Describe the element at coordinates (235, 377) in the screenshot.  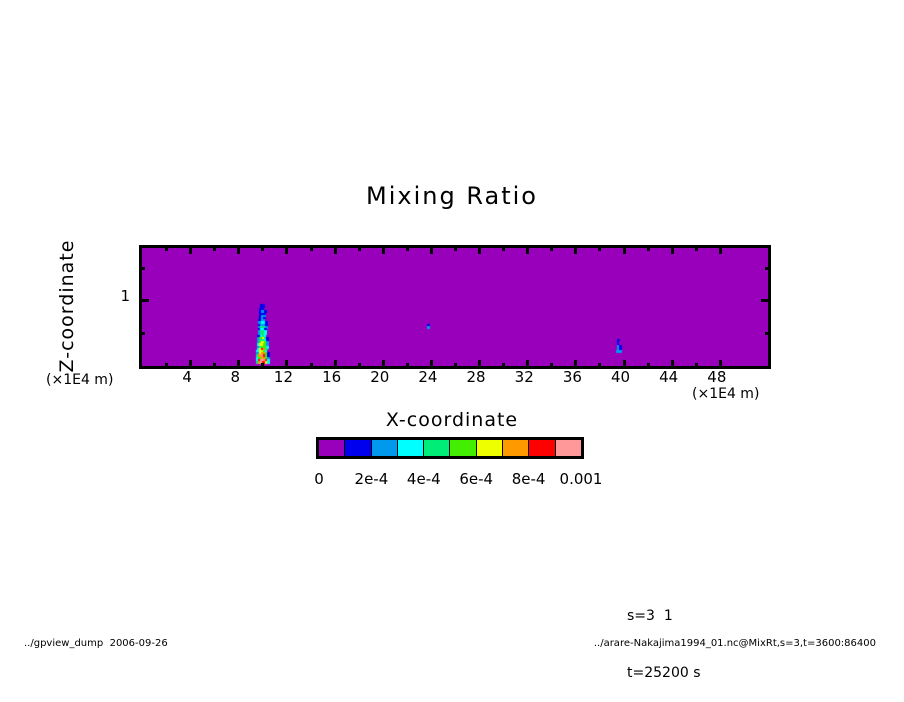
I see `x-tick-label: 8` at that location.